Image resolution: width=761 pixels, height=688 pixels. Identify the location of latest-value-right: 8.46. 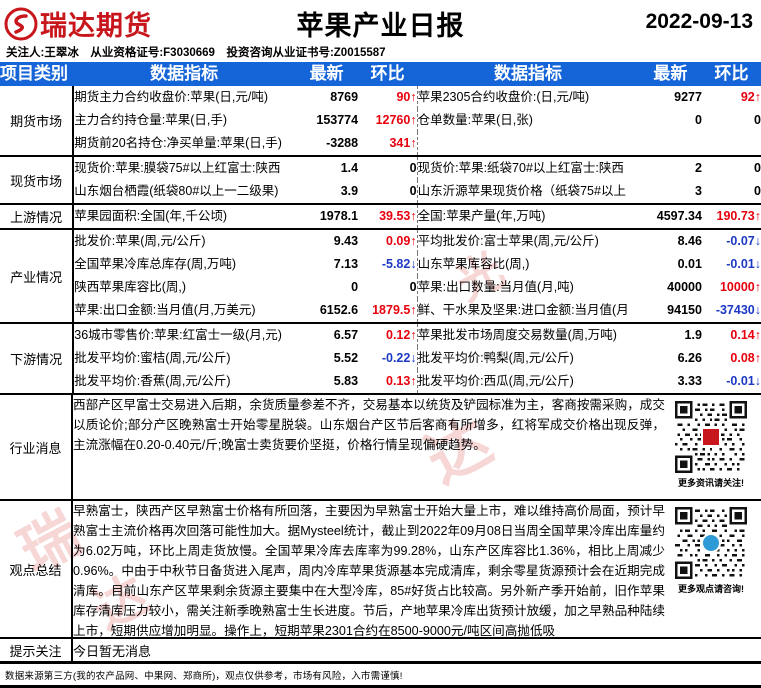
(689, 241).